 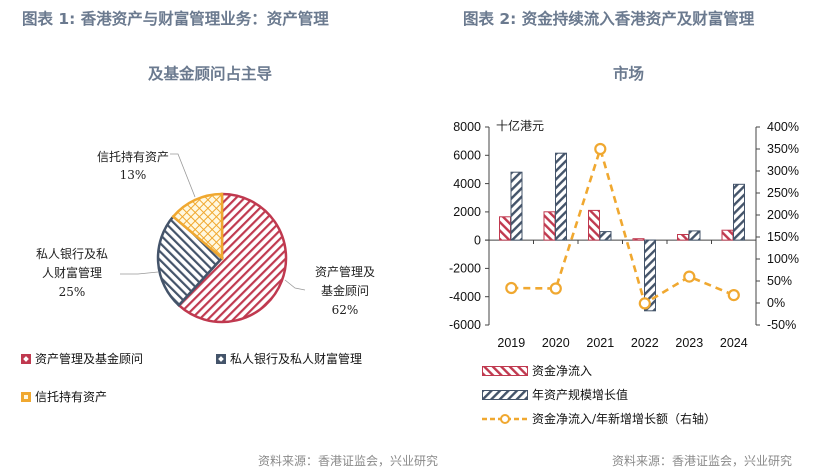 I want to click on legend-label: 资金净流入/年新增增长额（右轴）, so click(x=624, y=419).